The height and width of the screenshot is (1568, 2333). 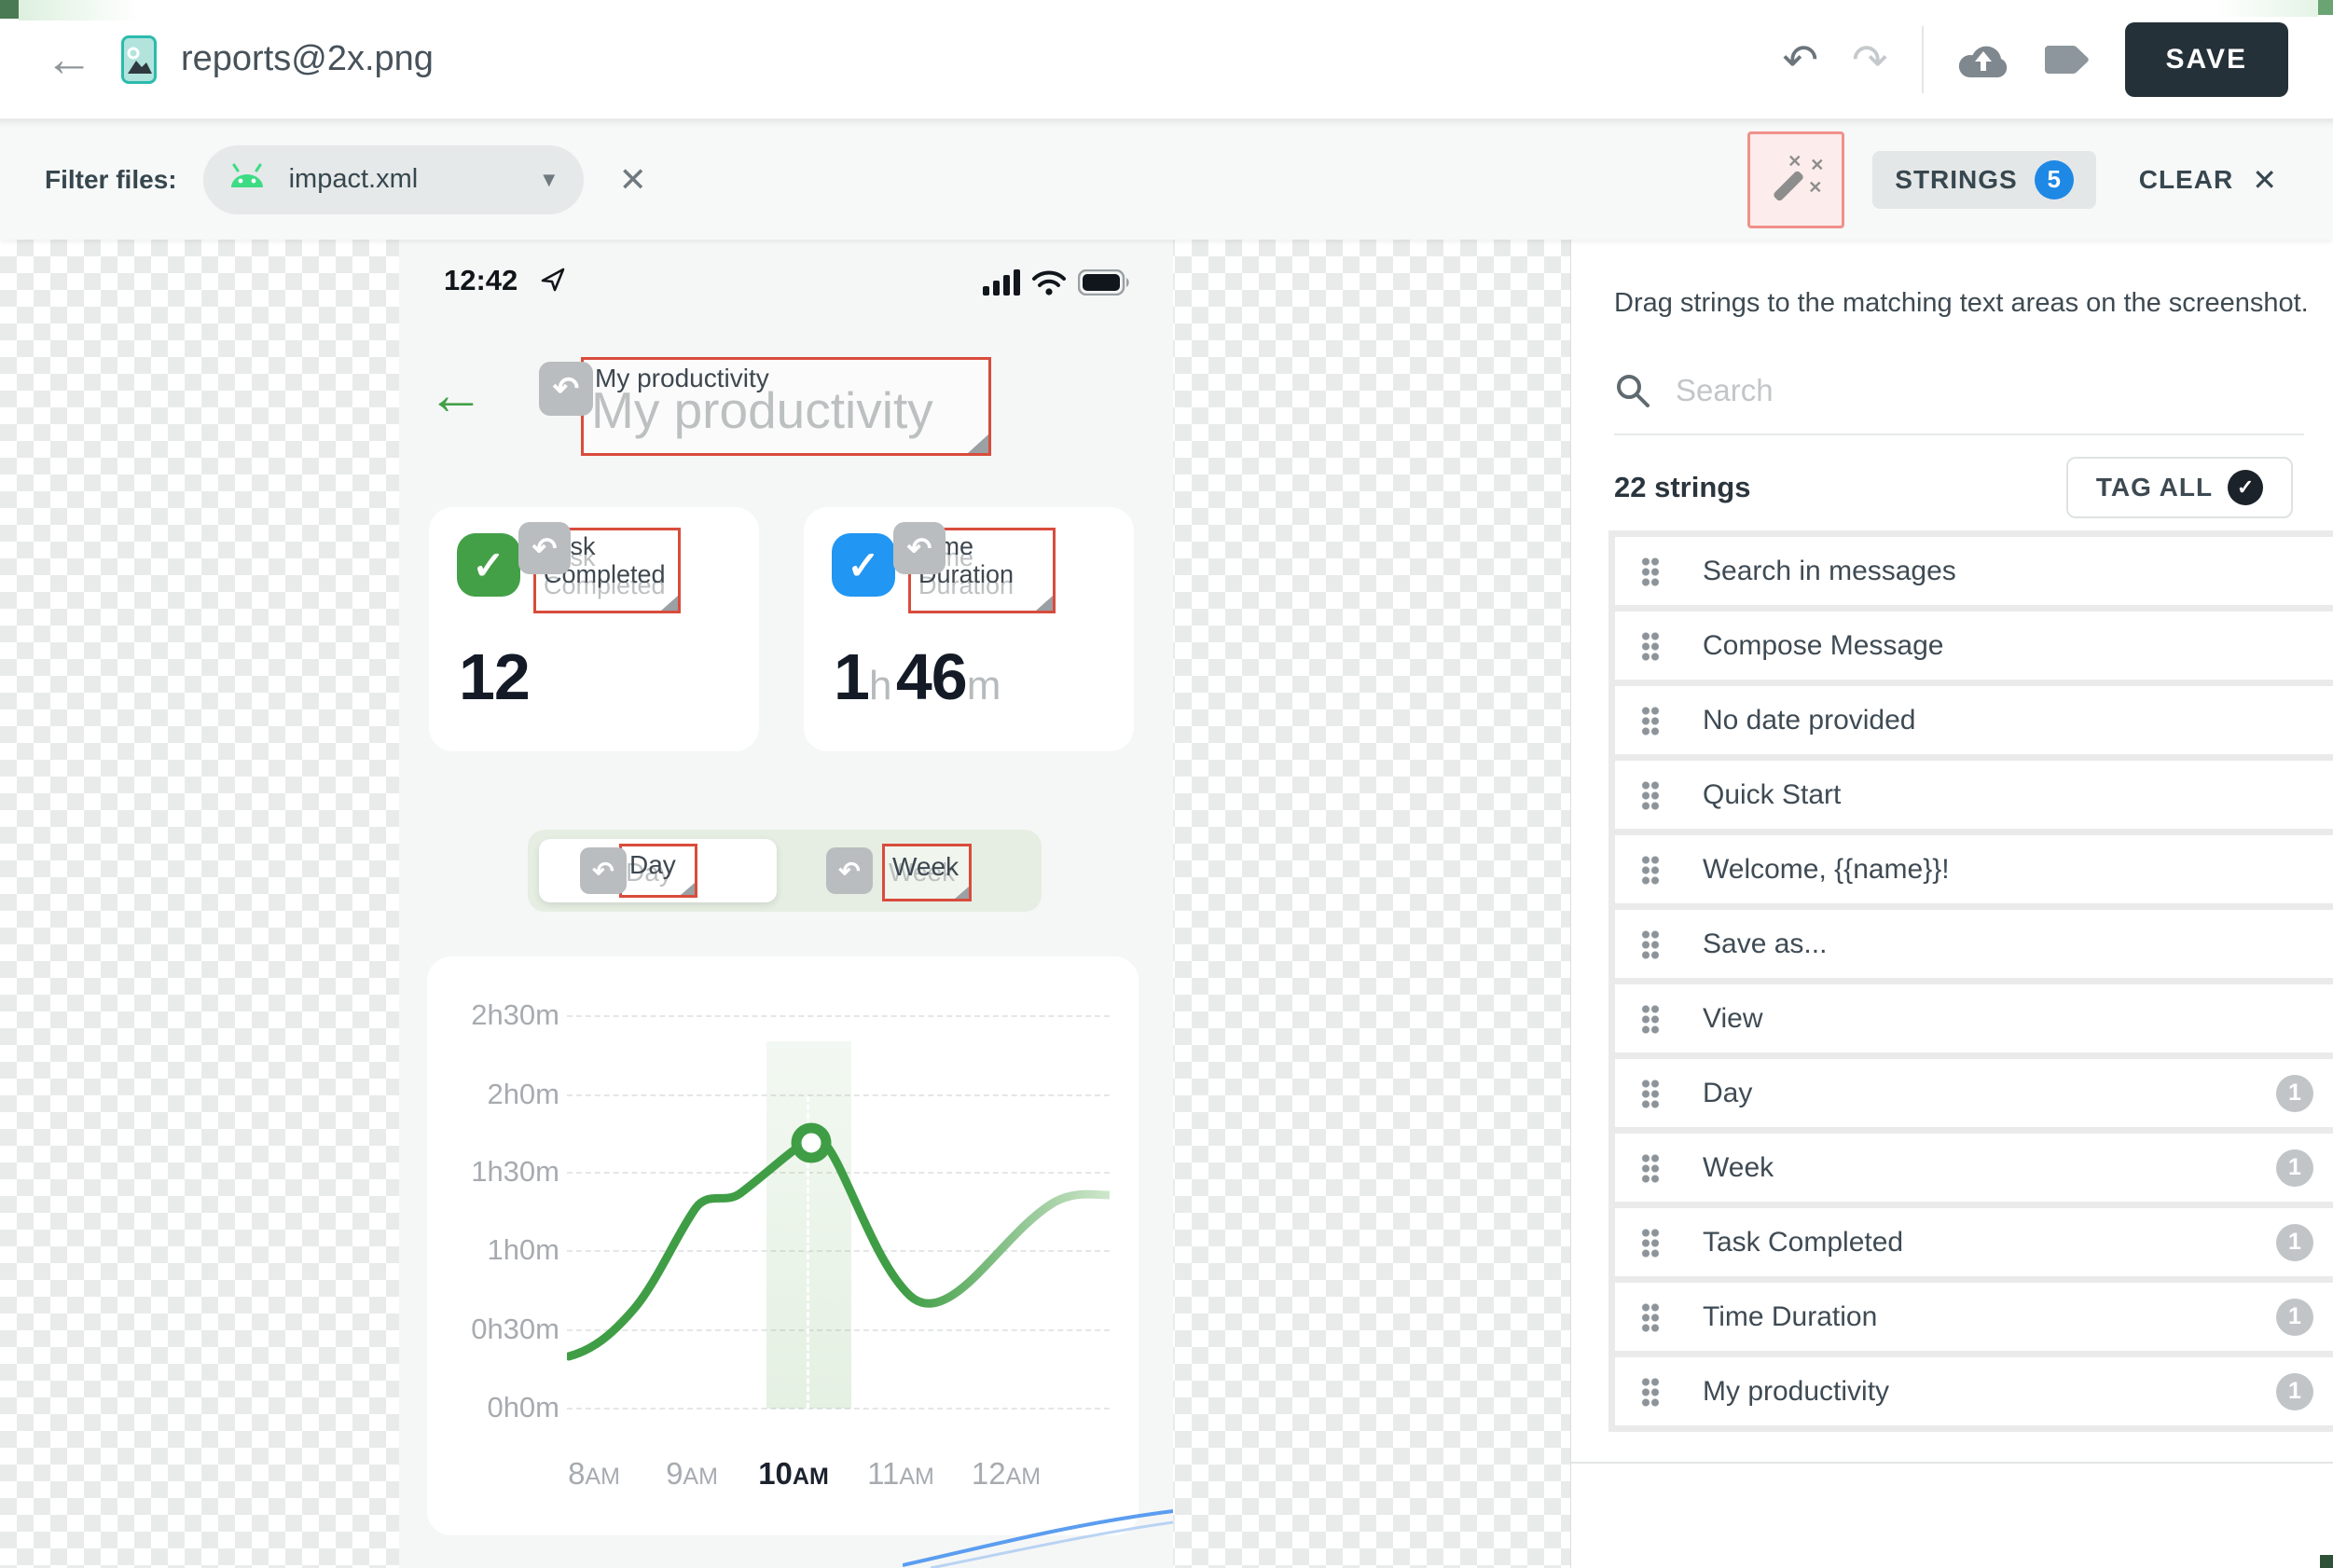 I want to click on android-icon, so click(x=247, y=180).